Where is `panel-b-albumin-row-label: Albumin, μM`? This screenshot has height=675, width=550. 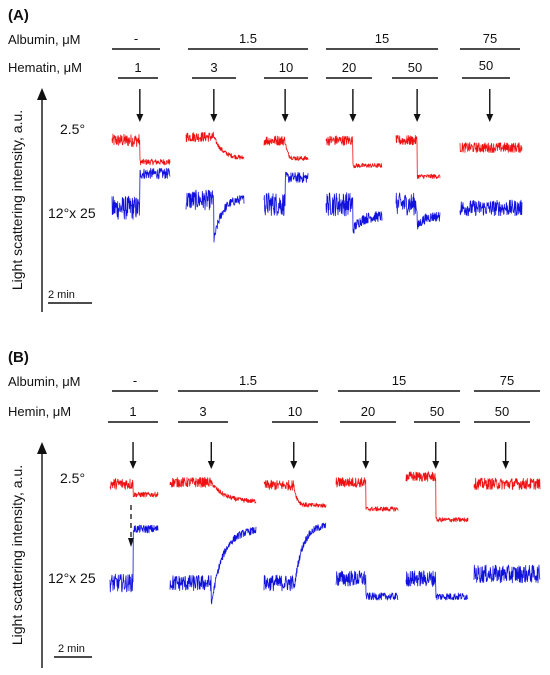
panel-b-albumin-row-label: Albumin, μM is located at coordinates (44, 381).